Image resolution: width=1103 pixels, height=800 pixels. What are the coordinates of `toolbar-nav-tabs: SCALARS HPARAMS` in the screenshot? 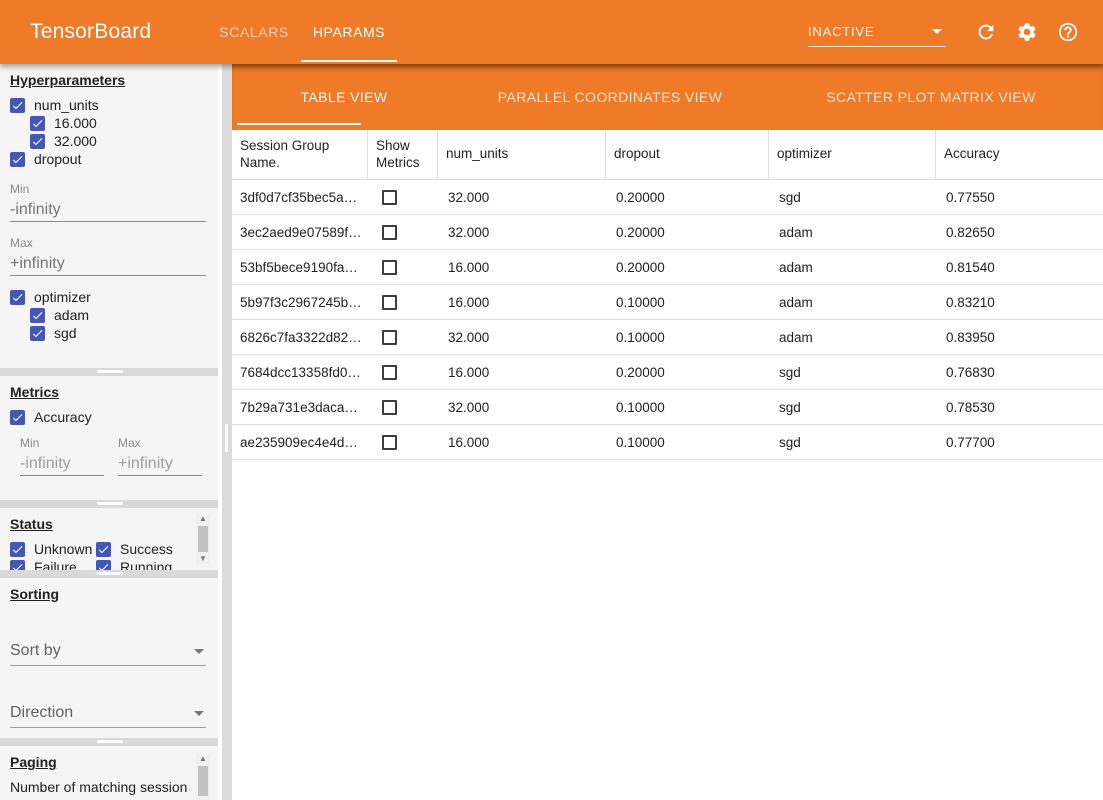 It's located at (302, 32).